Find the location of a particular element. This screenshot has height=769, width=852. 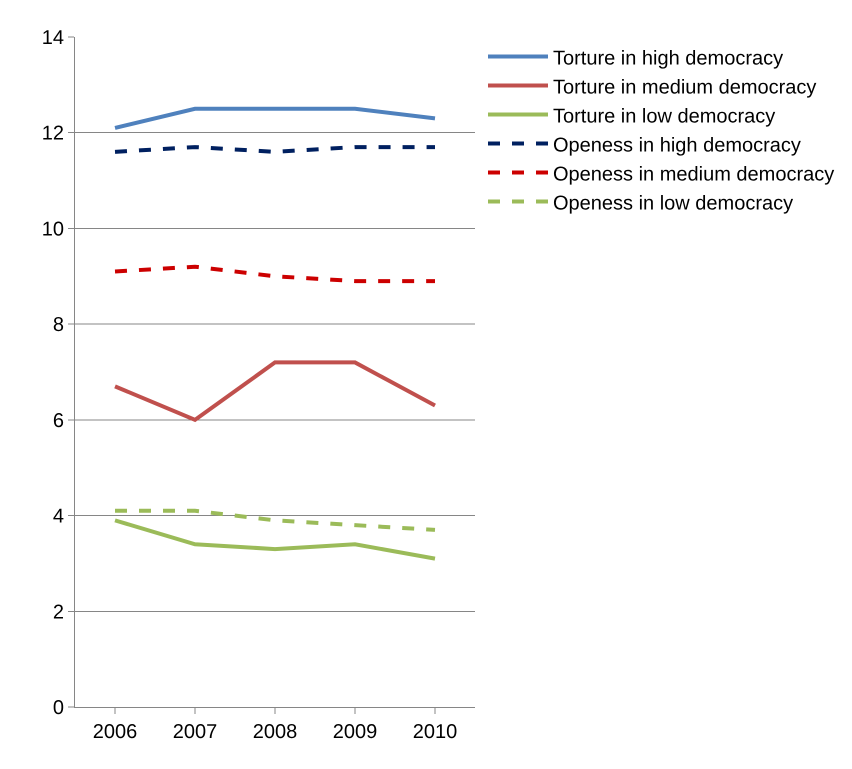

x-tick-label: 2006 is located at coordinates (115, 732).